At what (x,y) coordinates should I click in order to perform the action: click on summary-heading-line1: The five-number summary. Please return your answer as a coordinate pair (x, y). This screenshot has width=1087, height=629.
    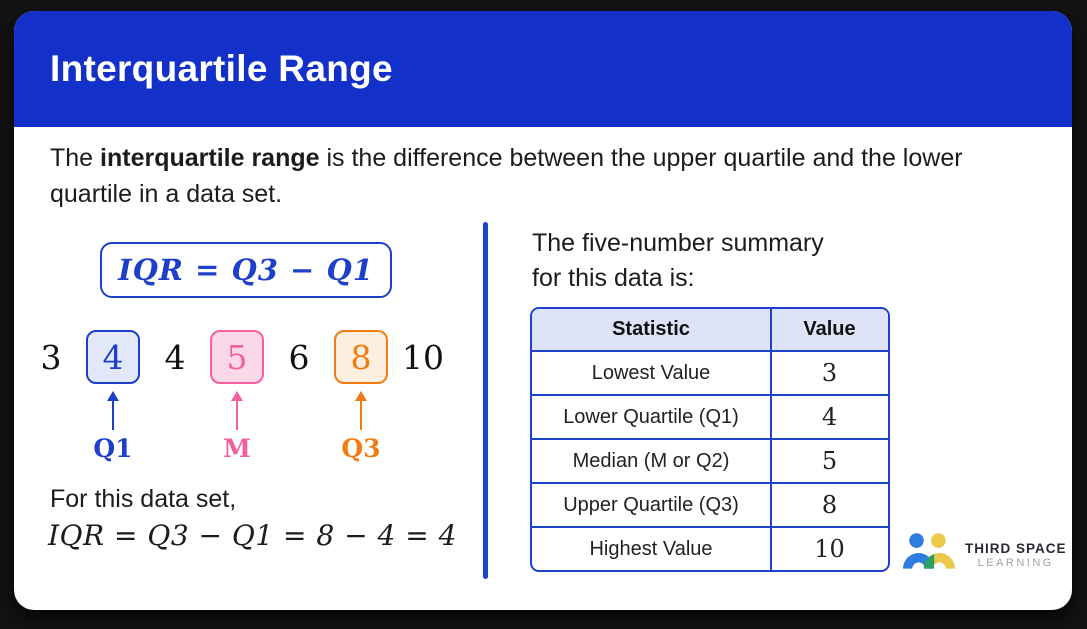
    Looking at the image, I should click on (678, 243).